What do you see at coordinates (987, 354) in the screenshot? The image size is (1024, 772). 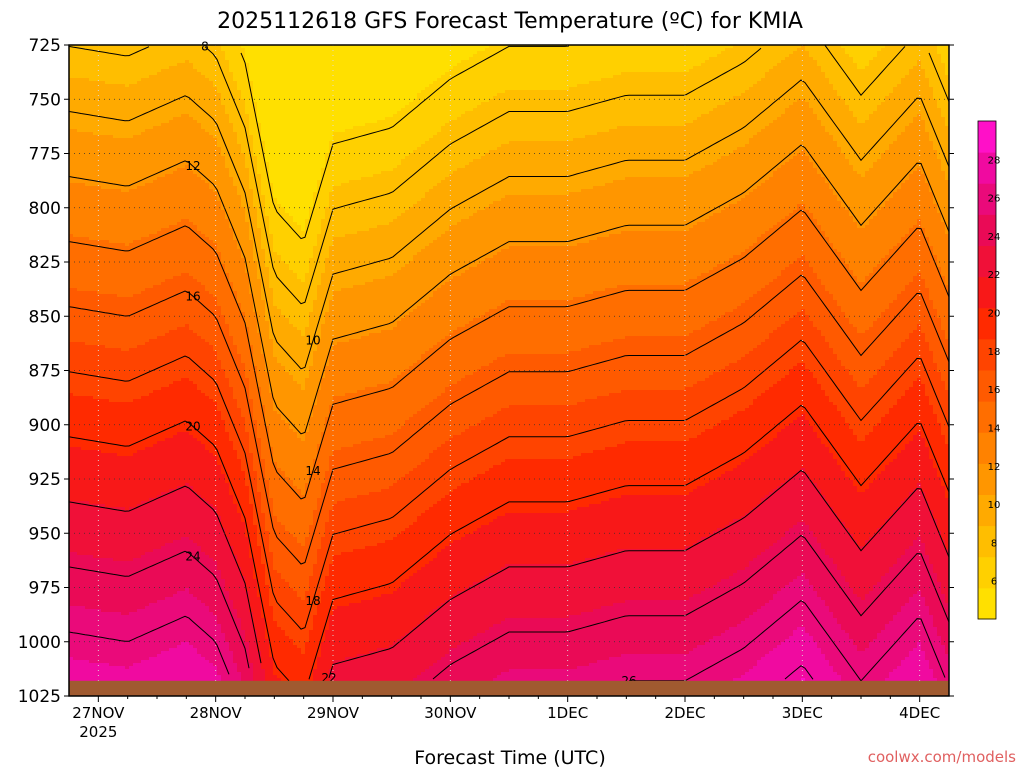 I see `colorbar-bin` at bounding box center [987, 354].